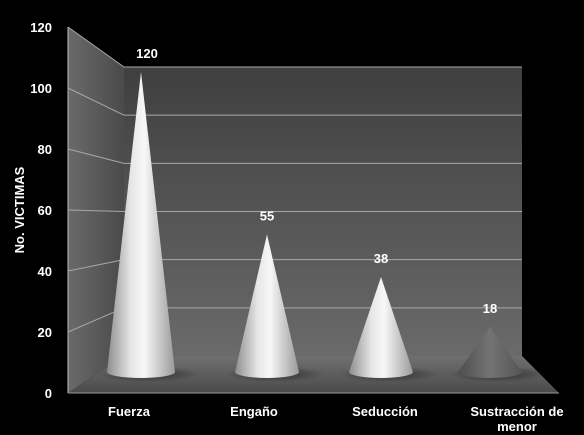 This screenshot has width=584, height=435. I want to click on x-tick-label: Engaño, so click(254, 411).